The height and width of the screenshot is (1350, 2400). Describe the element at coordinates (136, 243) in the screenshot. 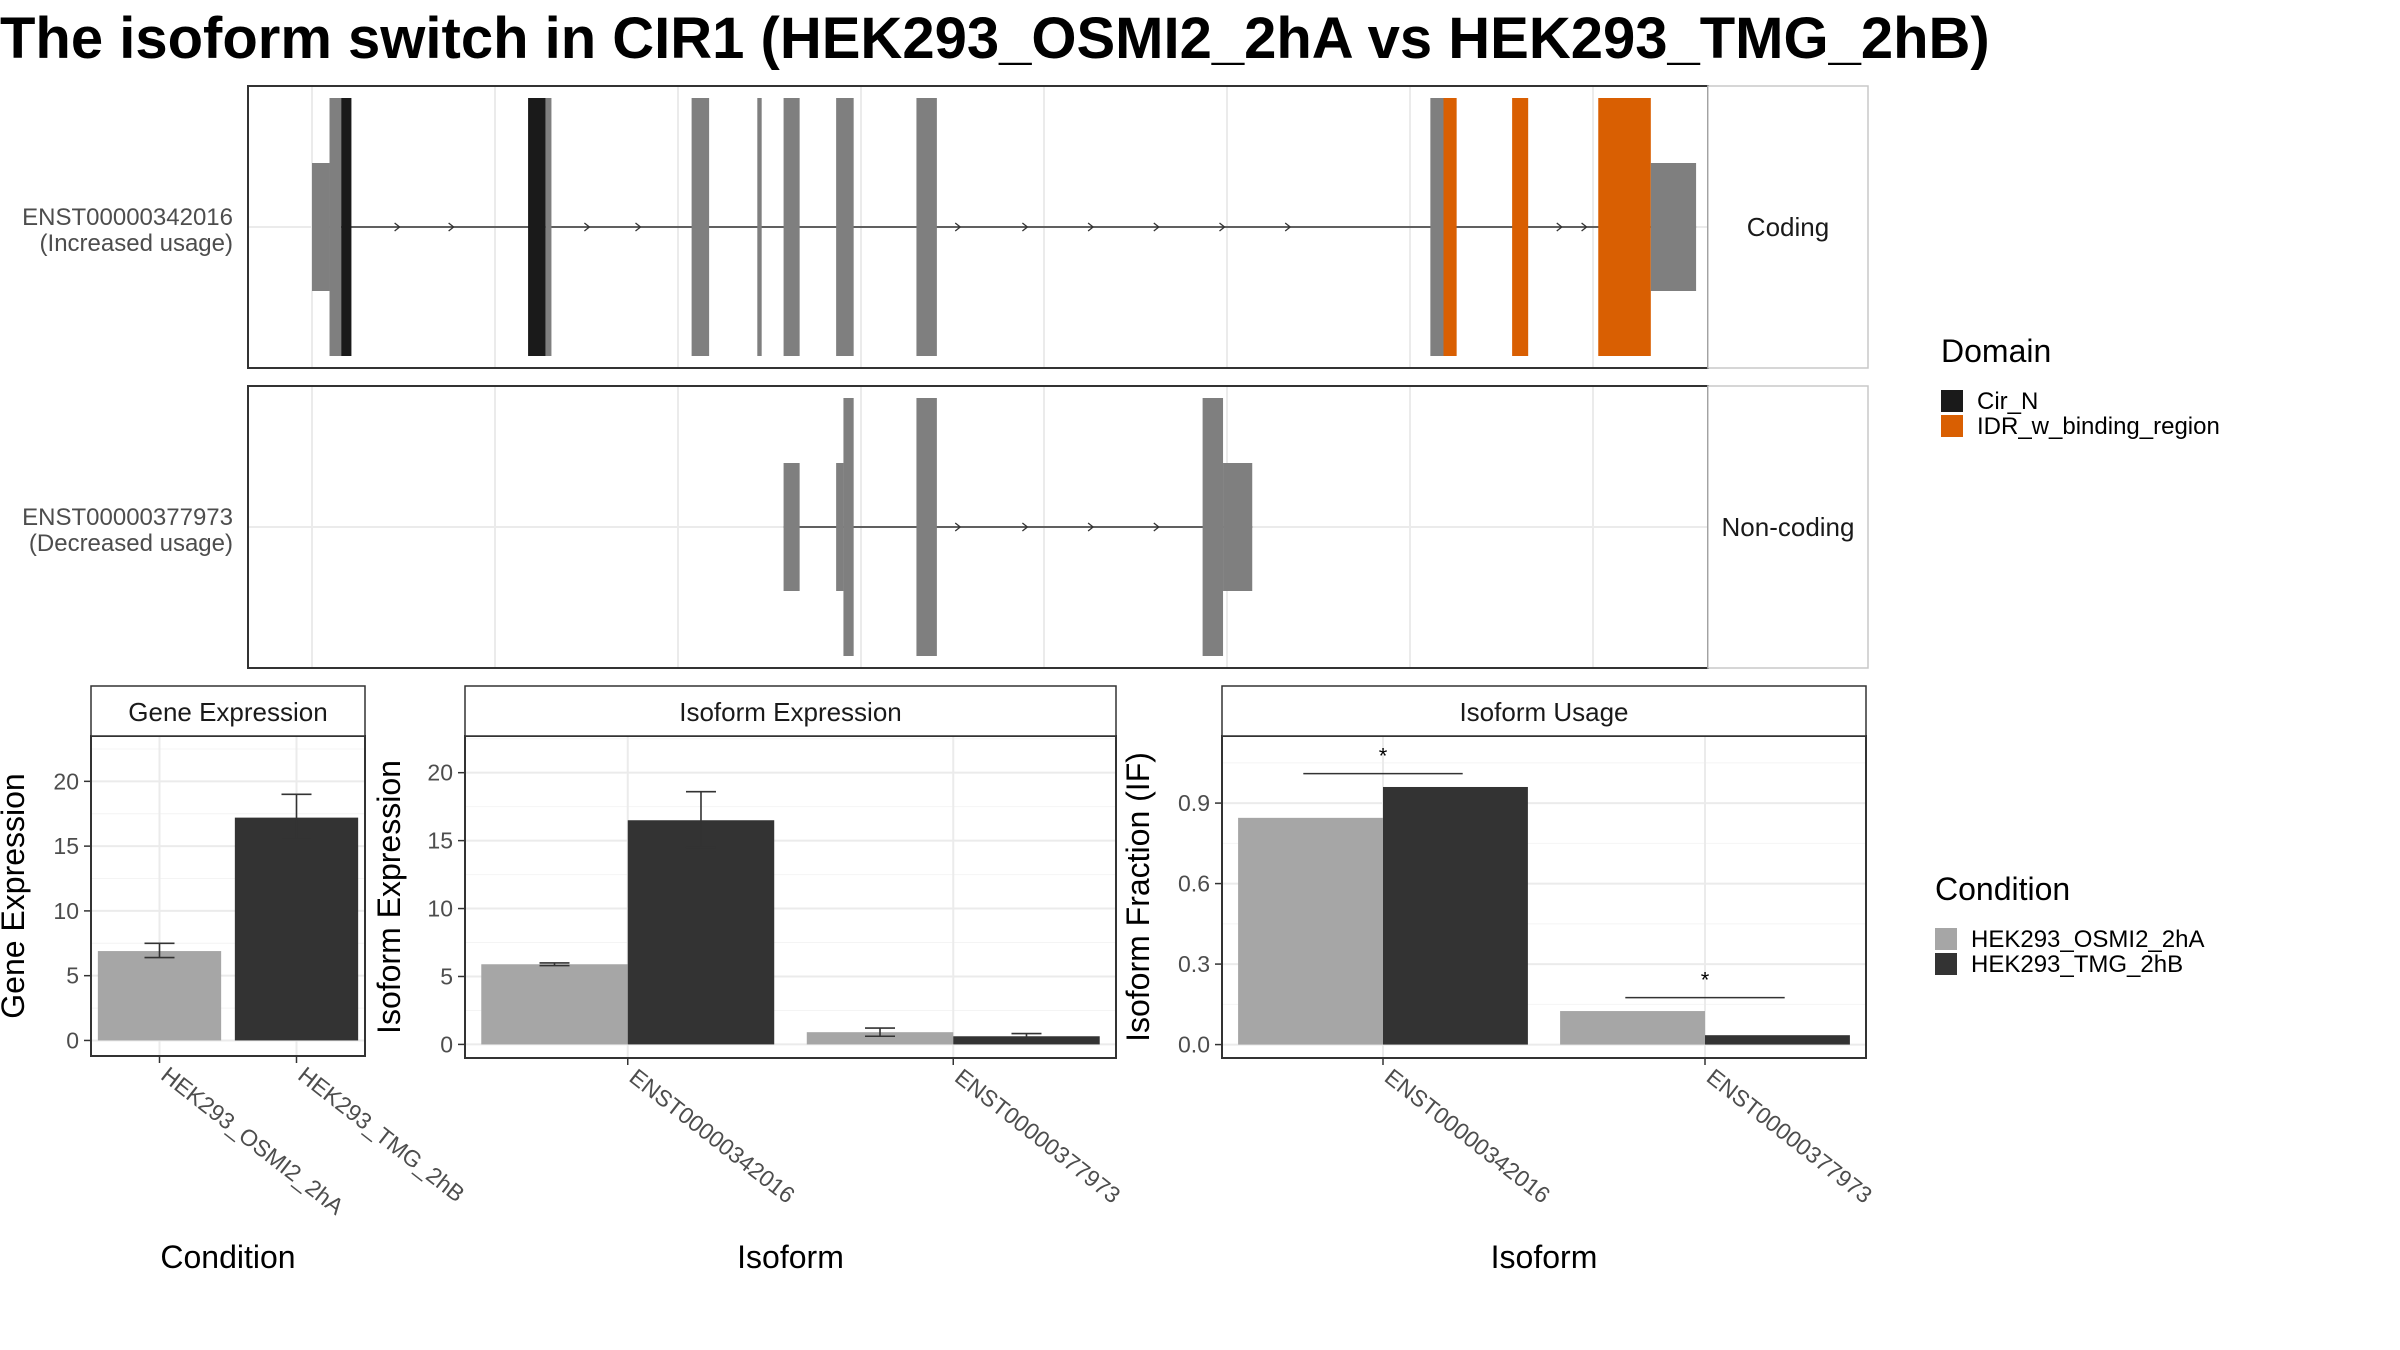

I see `transcript-usage-label: (Increased usage)` at that location.